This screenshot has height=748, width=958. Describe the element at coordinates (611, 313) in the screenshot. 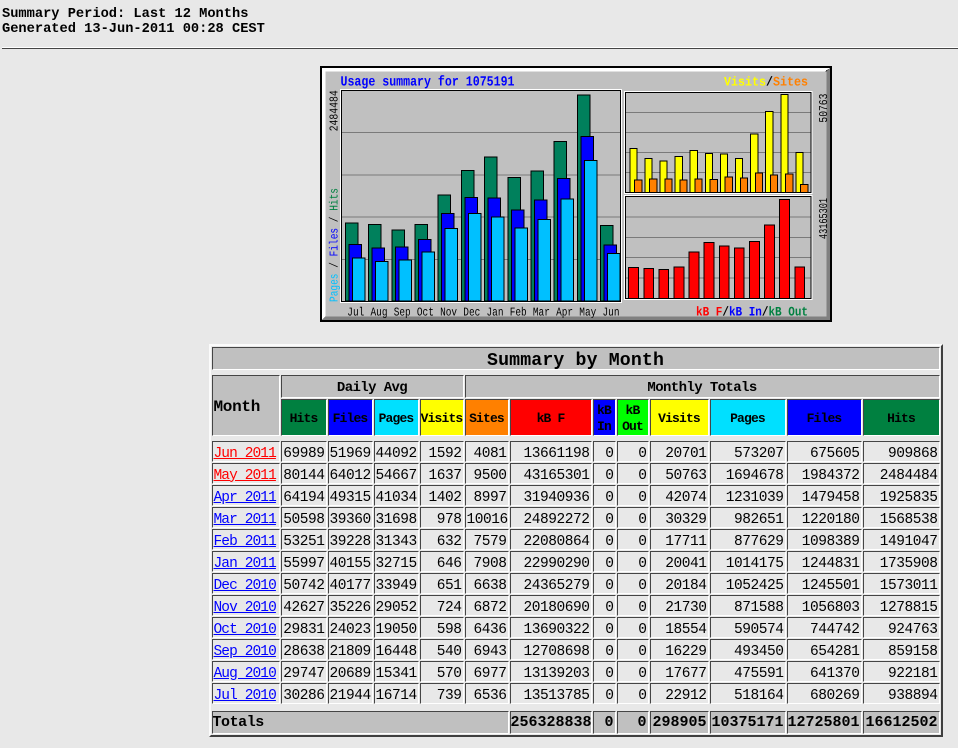

I see `svg-text: Jun` at that location.